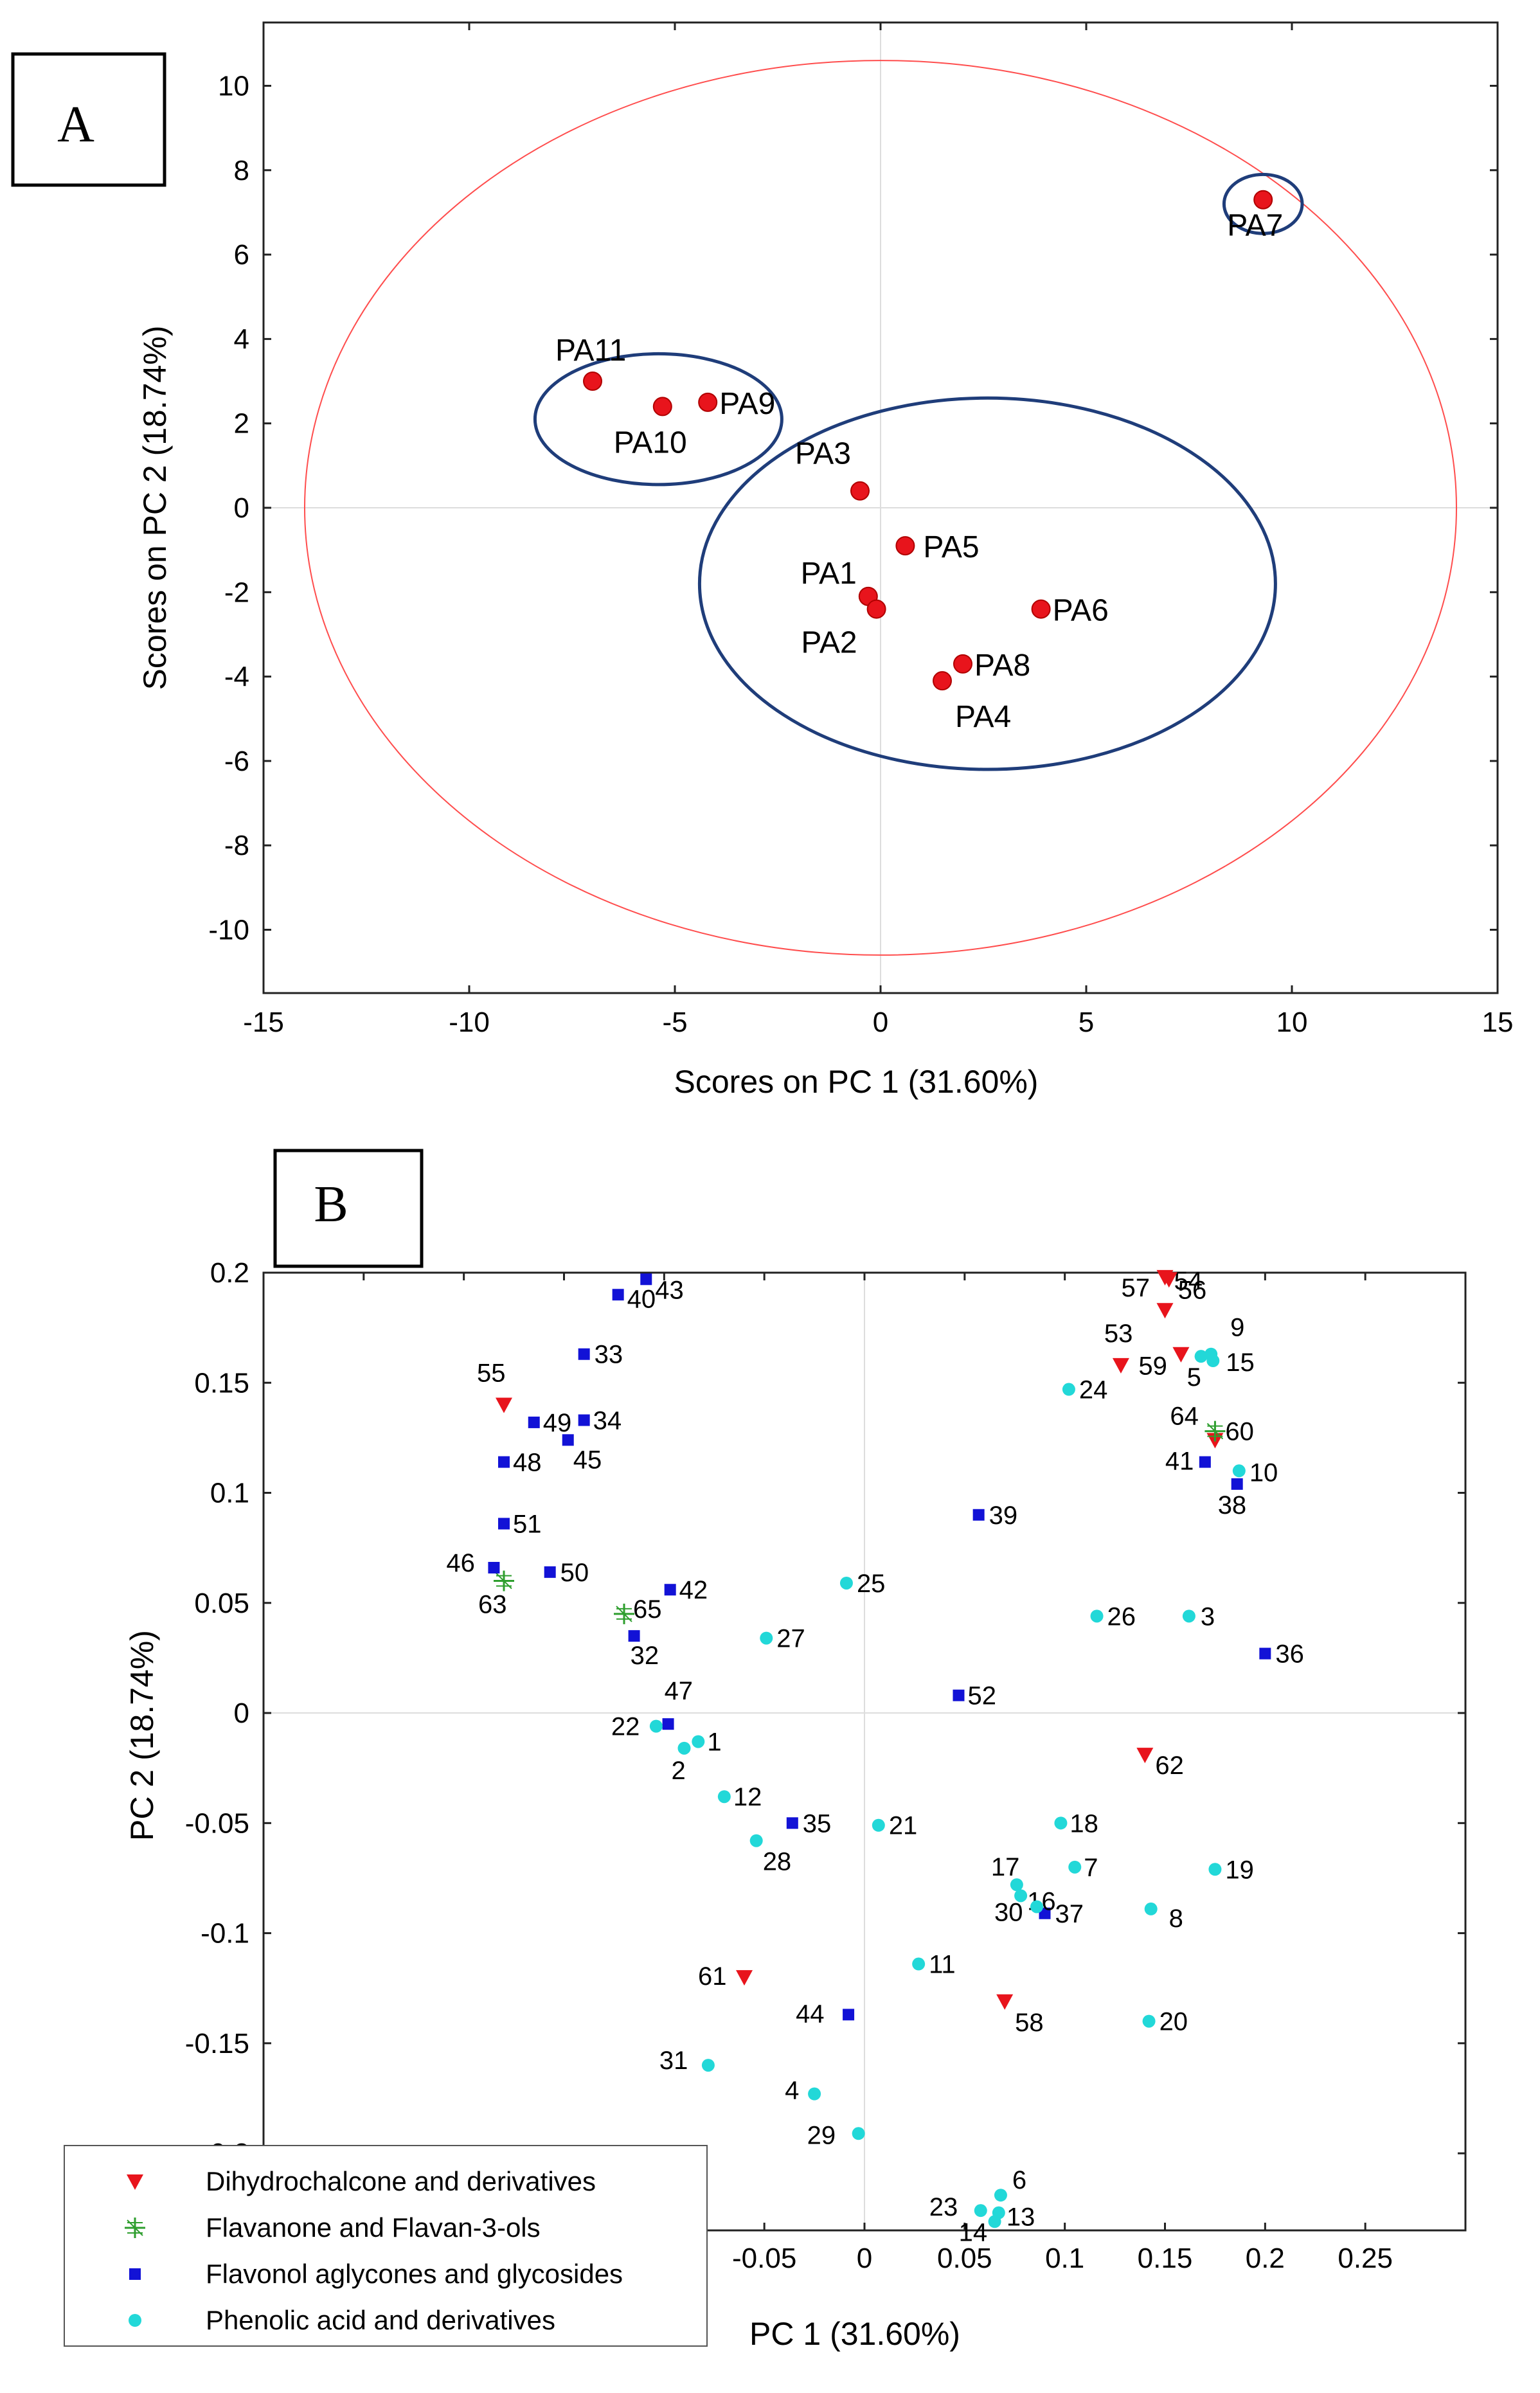 This screenshot has width=1540, height=2393. I want to click on panel-b-y-axis-label: PC 2 (18.74%), so click(142, 1736).